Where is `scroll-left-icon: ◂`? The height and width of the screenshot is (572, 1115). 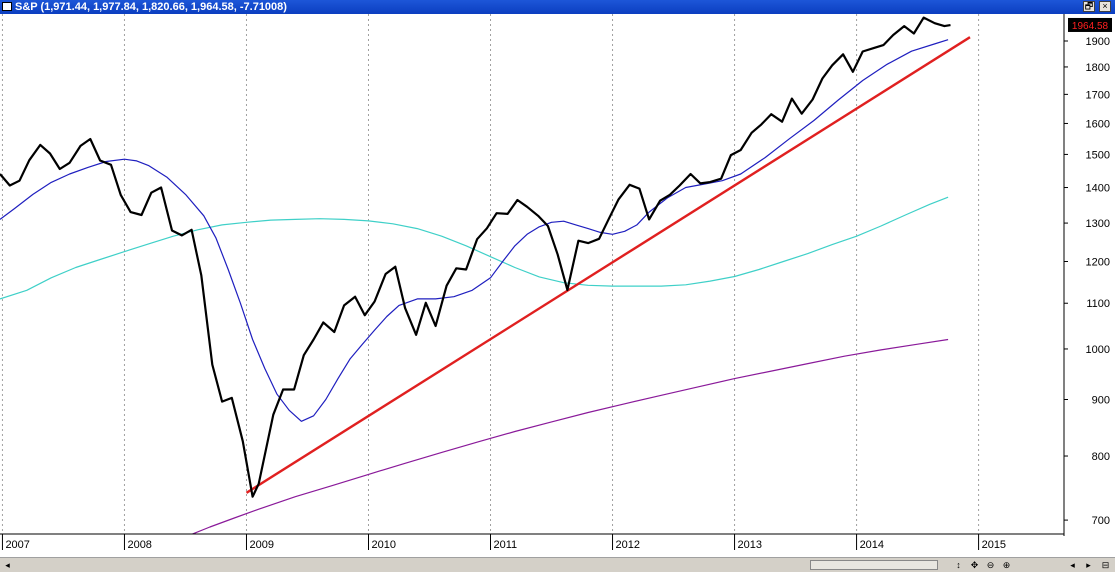 scroll-left-icon: ◂ is located at coordinates (7, 565).